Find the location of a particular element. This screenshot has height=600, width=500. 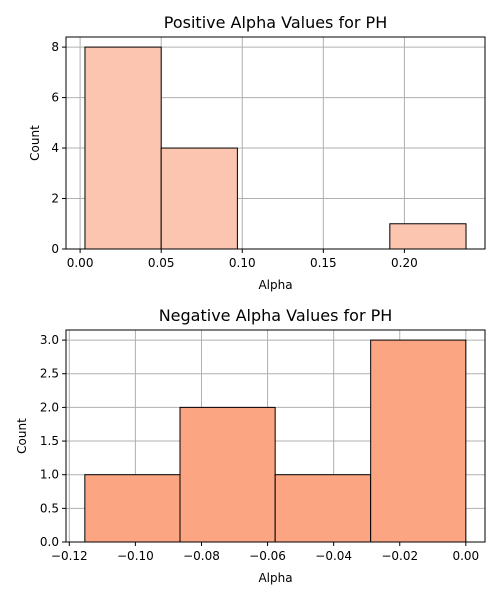

negative-y-tick-label: 2.0 is located at coordinates (49, 407).